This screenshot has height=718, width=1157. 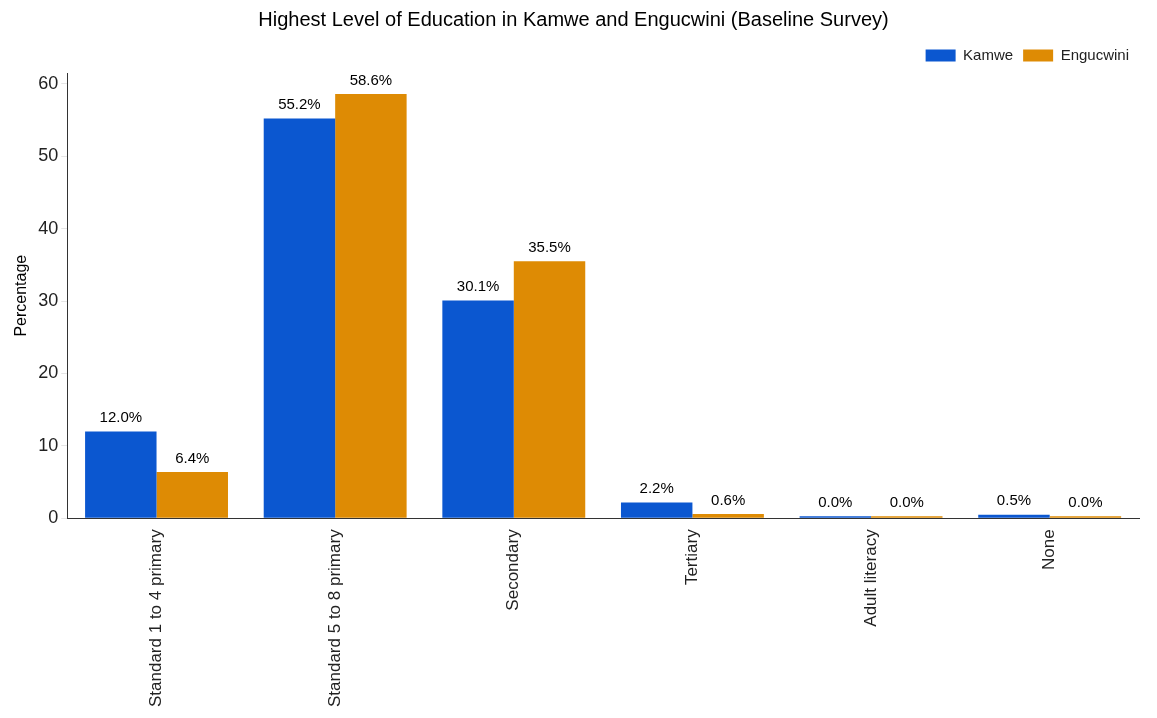 I want to click on data-label: 35.5%, so click(x=549, y=246).